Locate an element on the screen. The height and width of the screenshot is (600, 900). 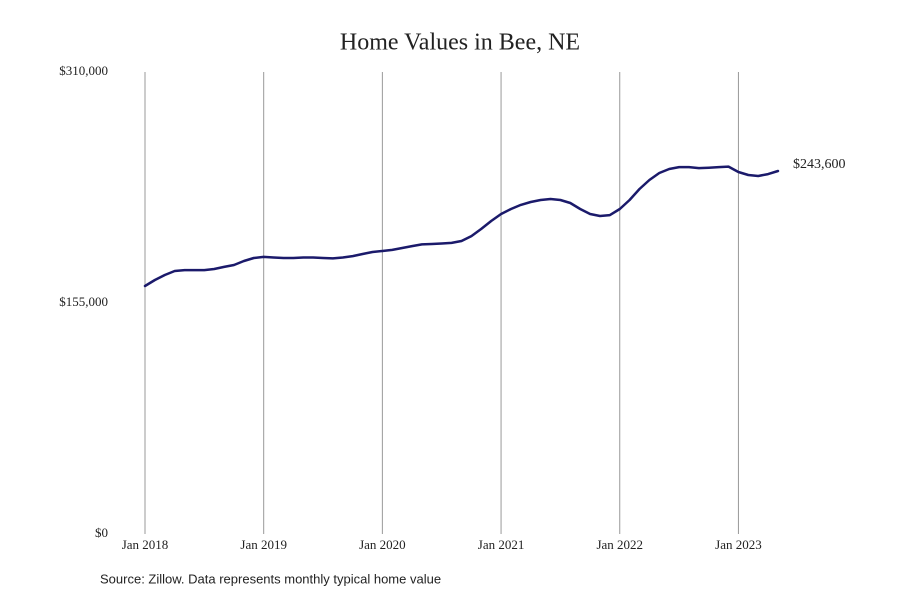
y-tick-label: $0 is located at coordinates (101, 532).